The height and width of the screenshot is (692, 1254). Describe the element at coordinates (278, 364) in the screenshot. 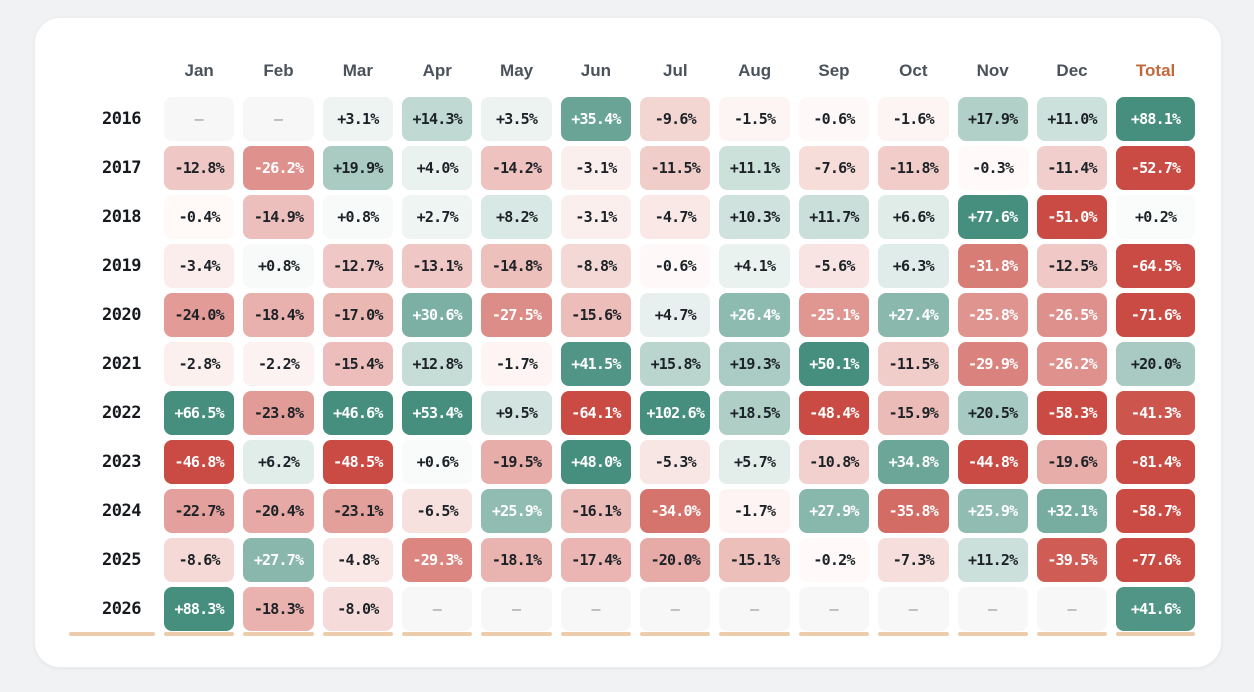

I see `heatmap-cell-2021-feb: -2.2%` at that location.